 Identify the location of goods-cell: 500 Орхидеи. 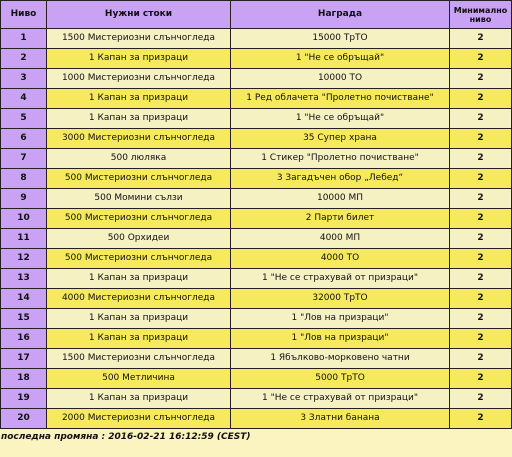
(138, 238).